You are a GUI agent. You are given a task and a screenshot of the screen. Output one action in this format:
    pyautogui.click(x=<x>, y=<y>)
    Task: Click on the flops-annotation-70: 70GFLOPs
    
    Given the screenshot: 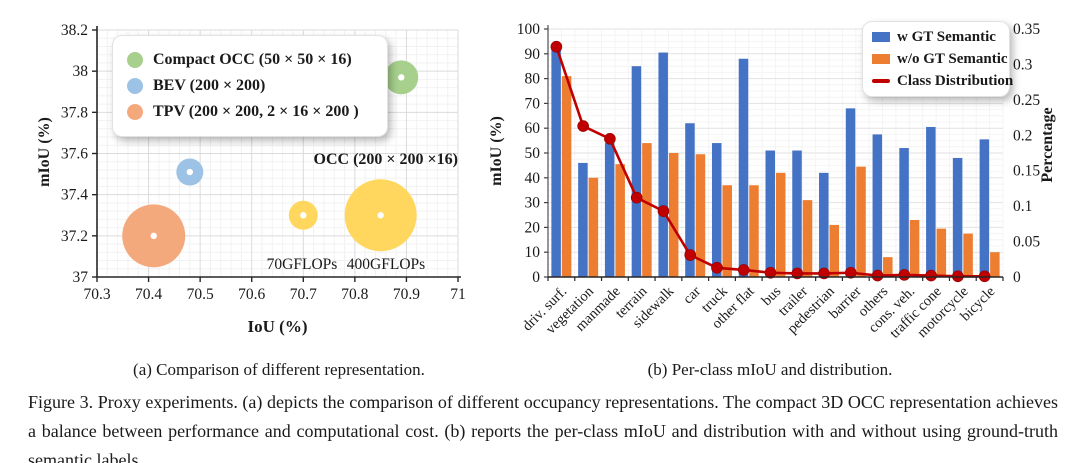 What is the action you would take?
    pyautogui.click(x=302, y=264)
    